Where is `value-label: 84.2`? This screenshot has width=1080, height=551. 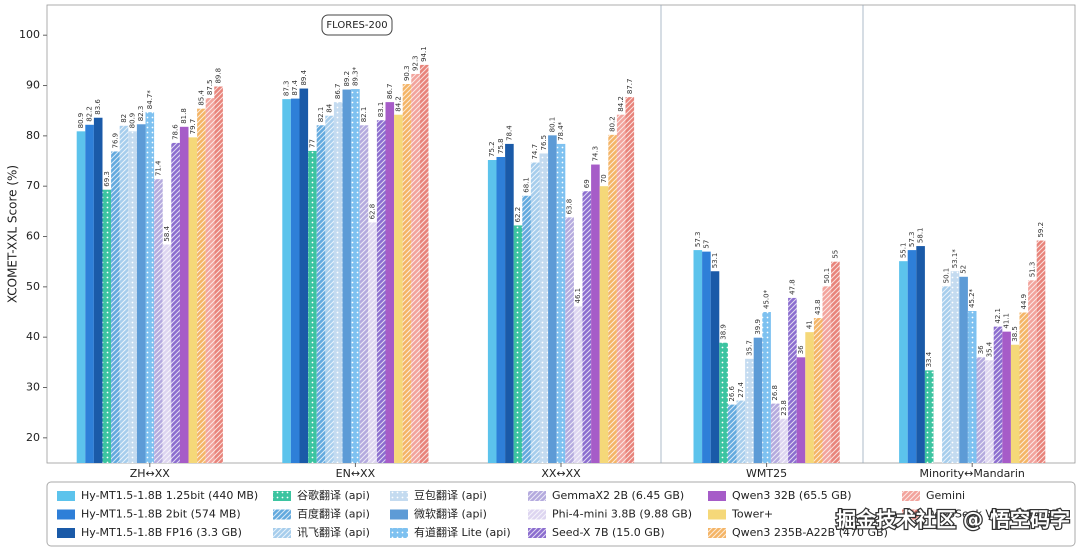 value-label: 84.2 is located at coordinates (398, 104).